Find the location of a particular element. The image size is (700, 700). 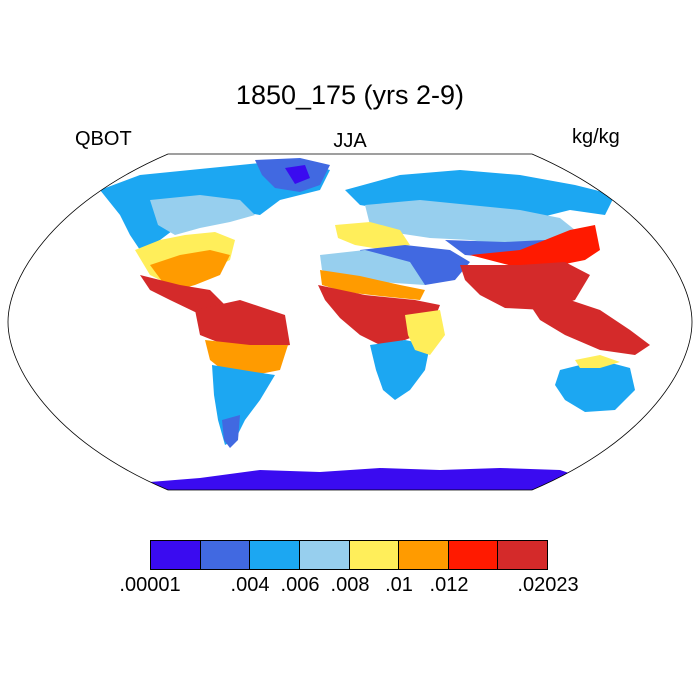

south-asia-edge is located at coordinates (535, 246).